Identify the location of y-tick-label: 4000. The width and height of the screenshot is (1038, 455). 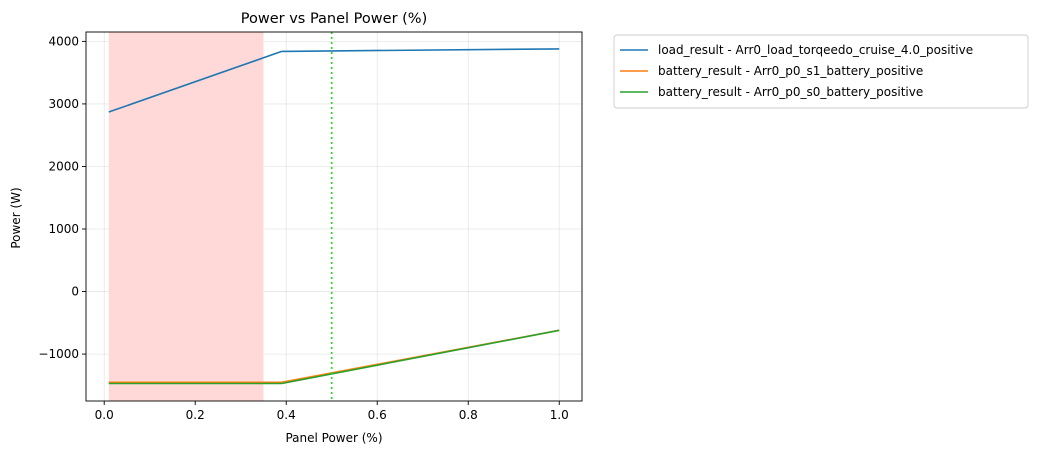
(63, 41).